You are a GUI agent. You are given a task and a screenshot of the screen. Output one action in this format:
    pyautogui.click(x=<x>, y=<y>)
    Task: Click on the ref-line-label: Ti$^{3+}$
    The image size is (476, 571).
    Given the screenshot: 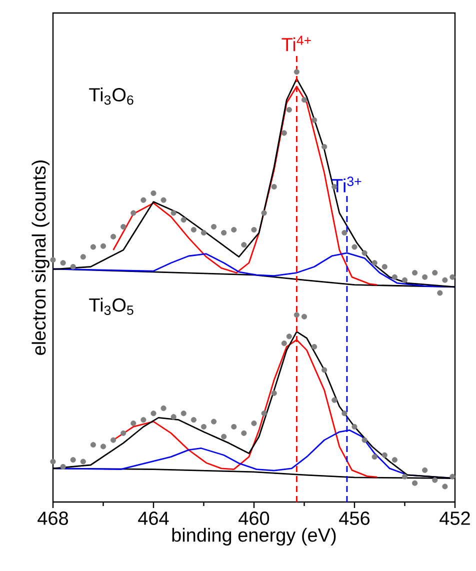 What is the action you would take?
    pyautogui.click(x=347, y=184)
    